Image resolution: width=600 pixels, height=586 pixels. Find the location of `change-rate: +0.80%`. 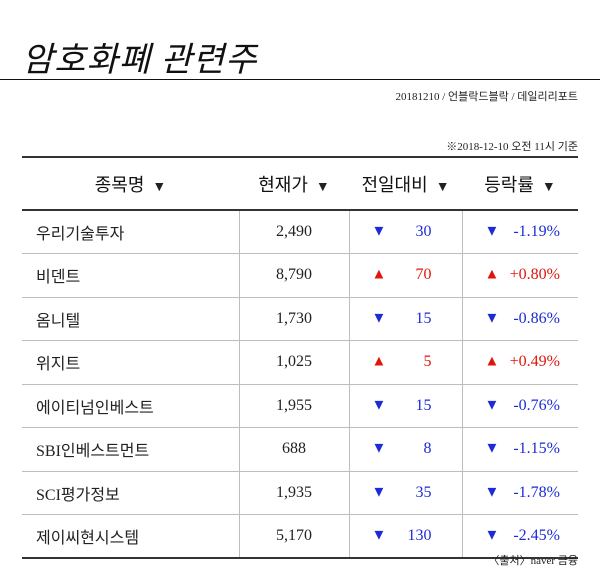

change-rate: +0.80% is located at coordinates (534, 275).